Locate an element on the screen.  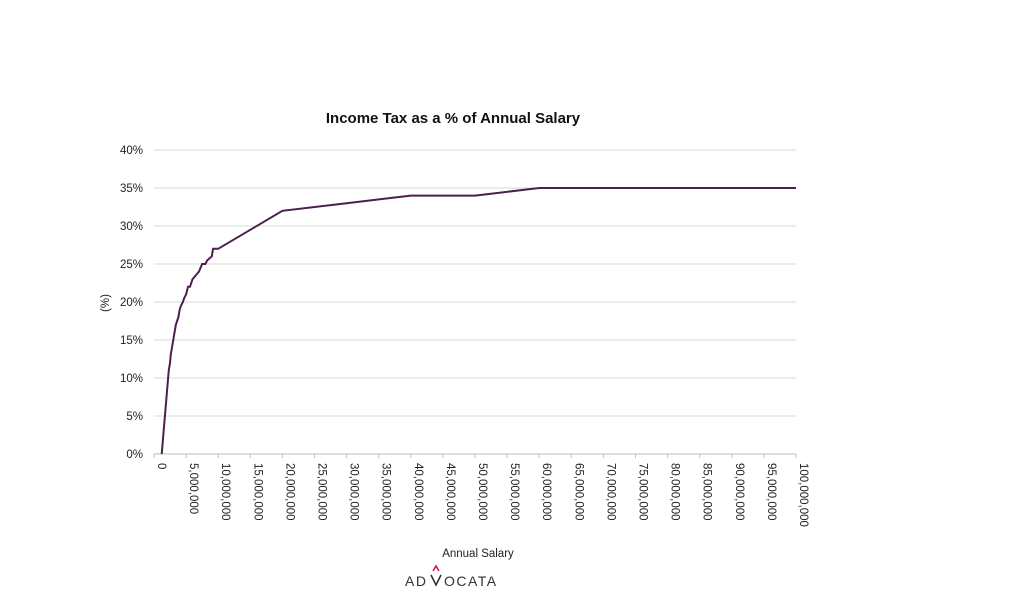
y-axis-label: (%) is located at coordinates (106, 303).